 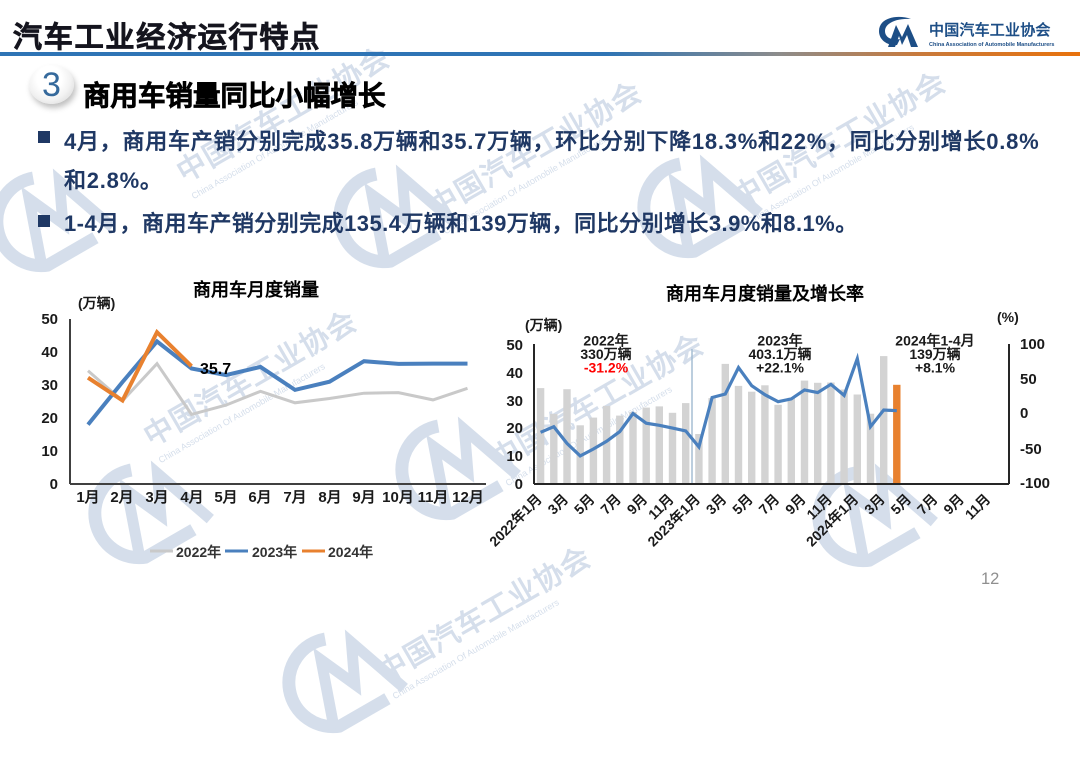 I want to click on svg-text: 2024年, so click(x=350, y=552).